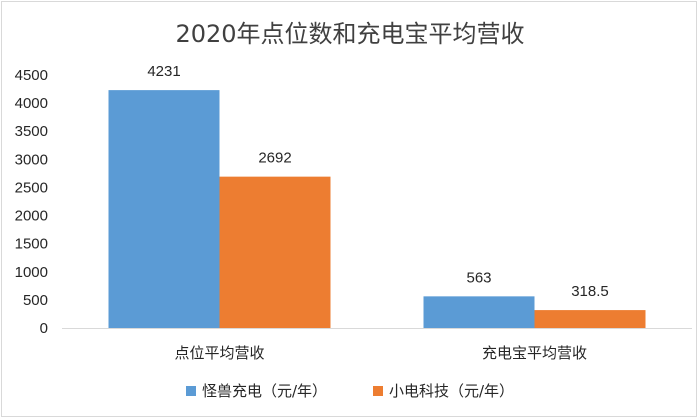  Describe the element at coordinates (31, 244) in the screenshot. I see `y-tick-label: 1500` at that location.